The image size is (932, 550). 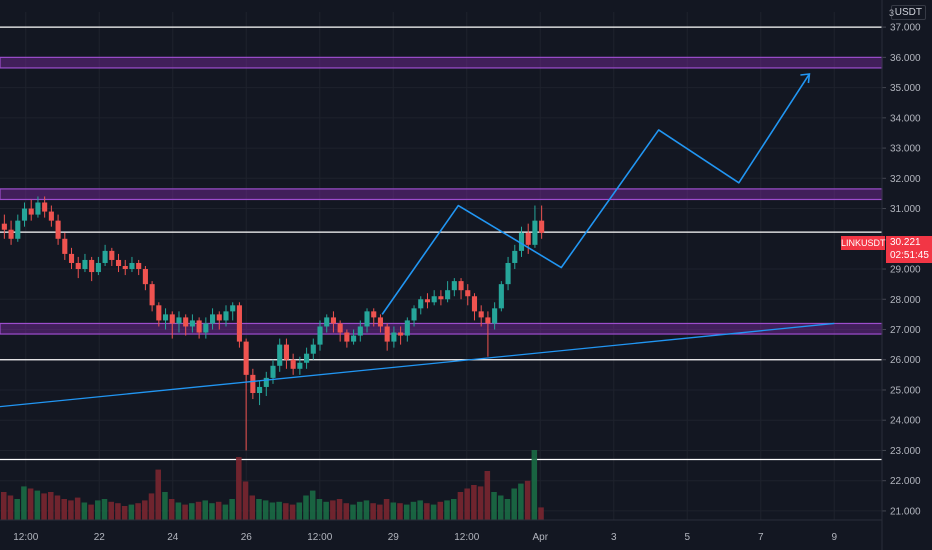 What do you see at coordinates (905, 58) in the screenshot?
I see `y-tick-label: 36.000` at bounding box center [905, 58].